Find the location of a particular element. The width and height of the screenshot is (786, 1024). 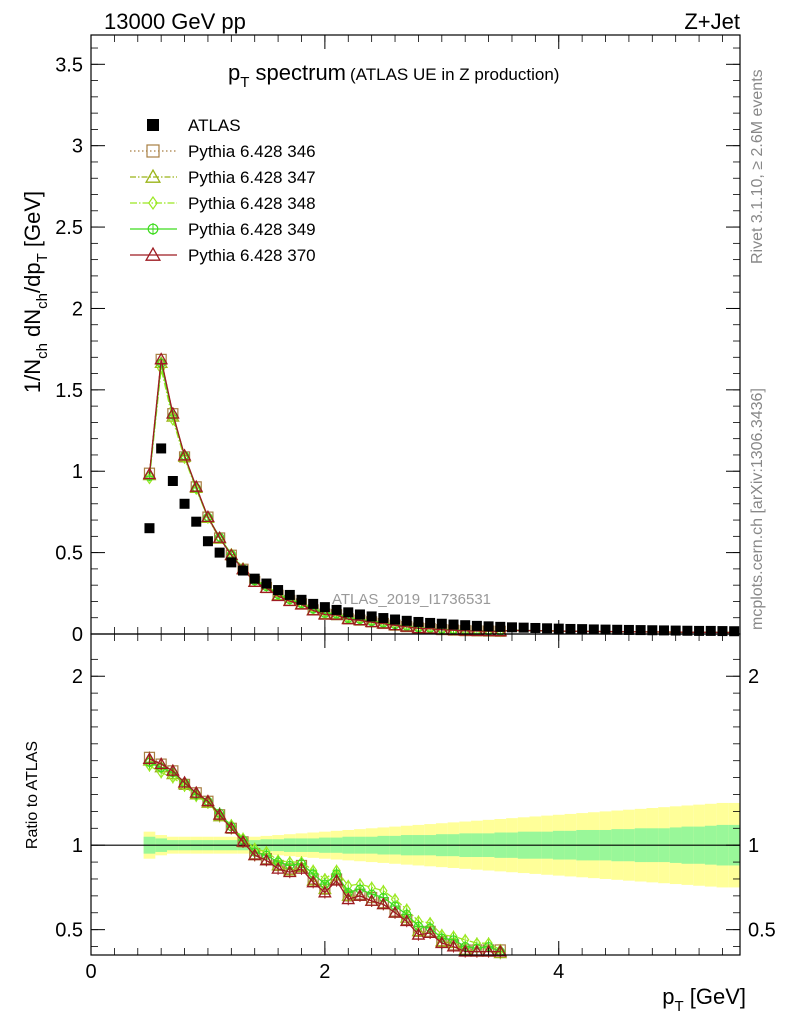

y-tick-label: 2.5 is located at coordinates (69, 228).